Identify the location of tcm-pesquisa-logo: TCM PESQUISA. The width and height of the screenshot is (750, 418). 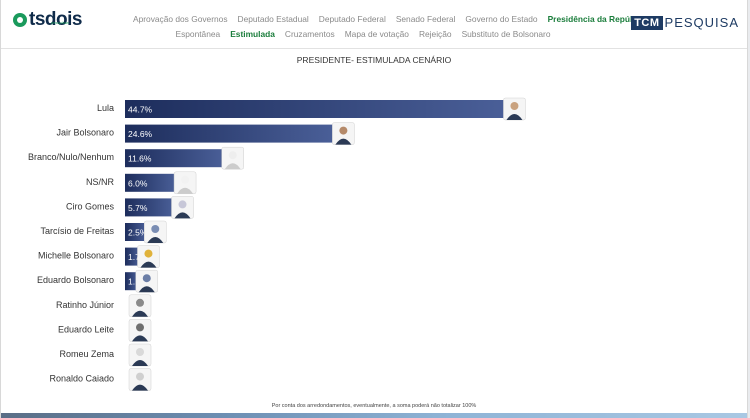
(685, 22).